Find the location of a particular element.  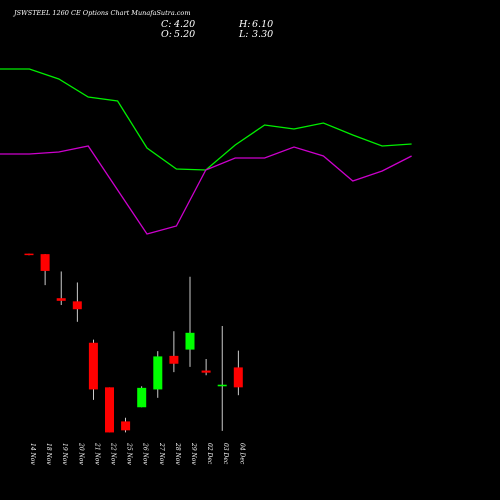

open-label: O: is located at coordinates (166, 34).